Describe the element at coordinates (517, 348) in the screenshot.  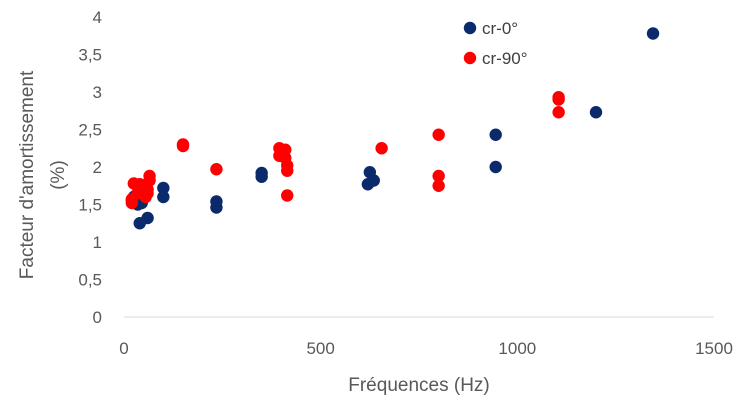
I see `x-tick-label: 1000` at that location.